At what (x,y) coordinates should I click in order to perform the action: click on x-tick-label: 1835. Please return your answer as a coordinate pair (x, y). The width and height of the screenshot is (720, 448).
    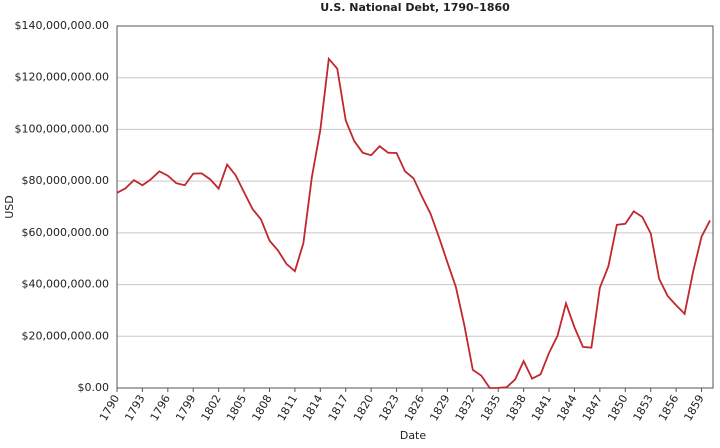
    Looking at the image, I should click on (490, 408).